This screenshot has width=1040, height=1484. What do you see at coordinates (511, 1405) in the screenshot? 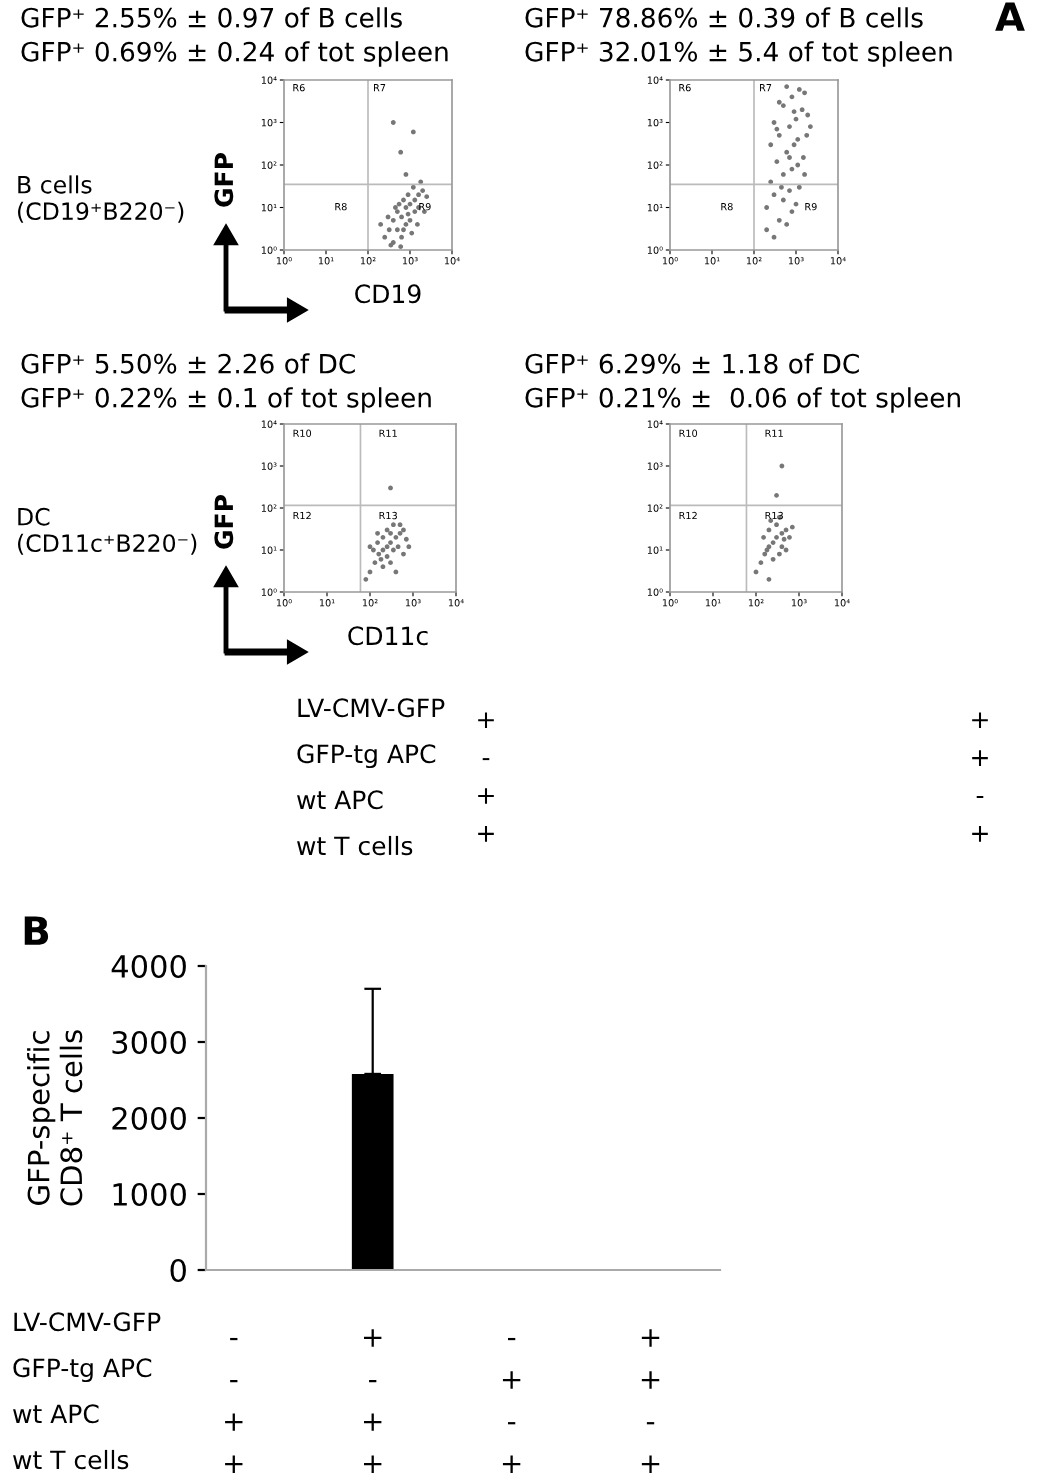
I see `category-label: - + - +` at bounding box center [511, 1405].